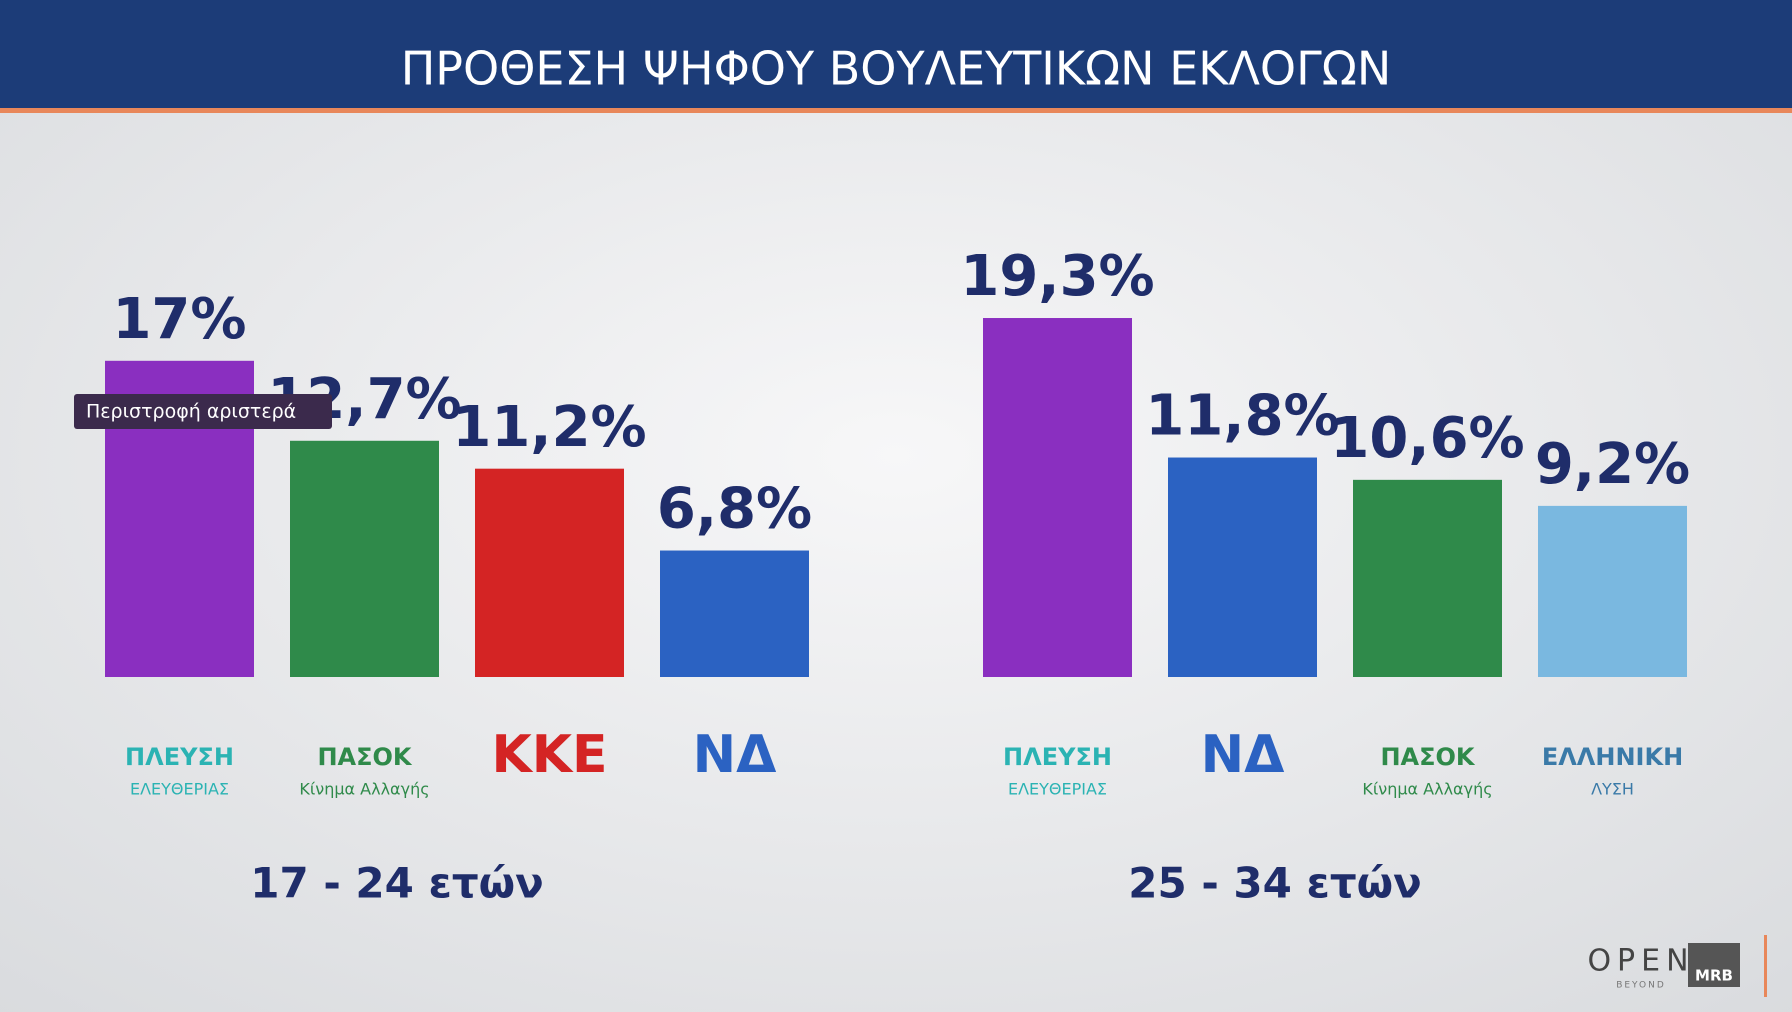 This screenshot has width=1792, height=1012. Describe the element at coordinates (191, 412) in the screenshot. I see `tooltip-text: Περιστροφή αριστερά` at that location.